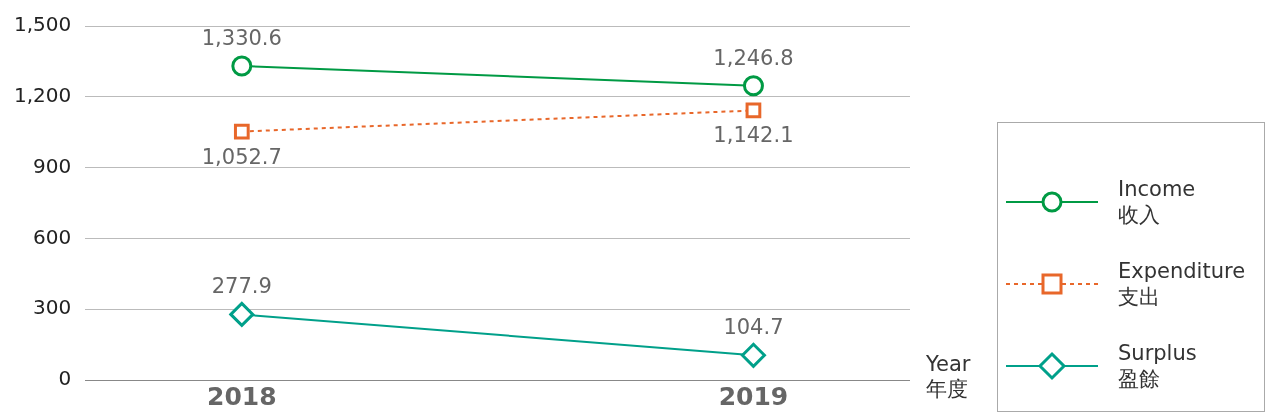 This screenshot has width=1267, height=416. Describe the element at coordinates (52, 236) in the screenshot. I see `y-tick-label: 600` at that location.